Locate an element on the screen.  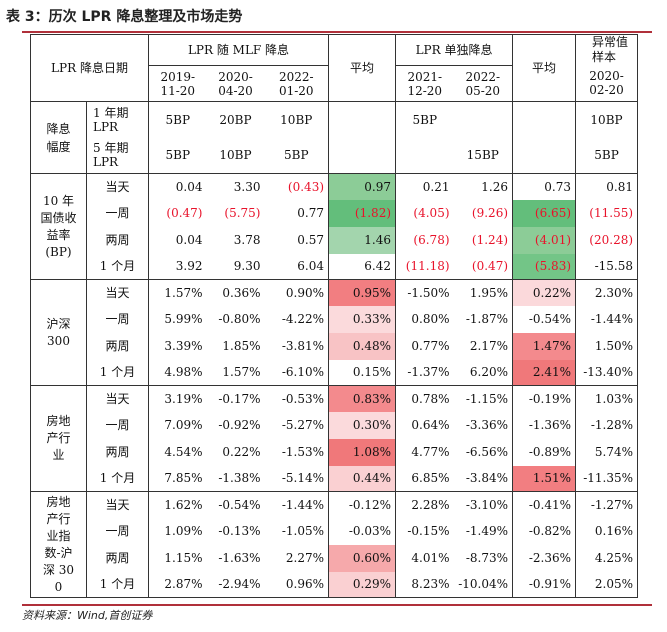
value-cell: 0.90% is located at coordinates (305, 292).